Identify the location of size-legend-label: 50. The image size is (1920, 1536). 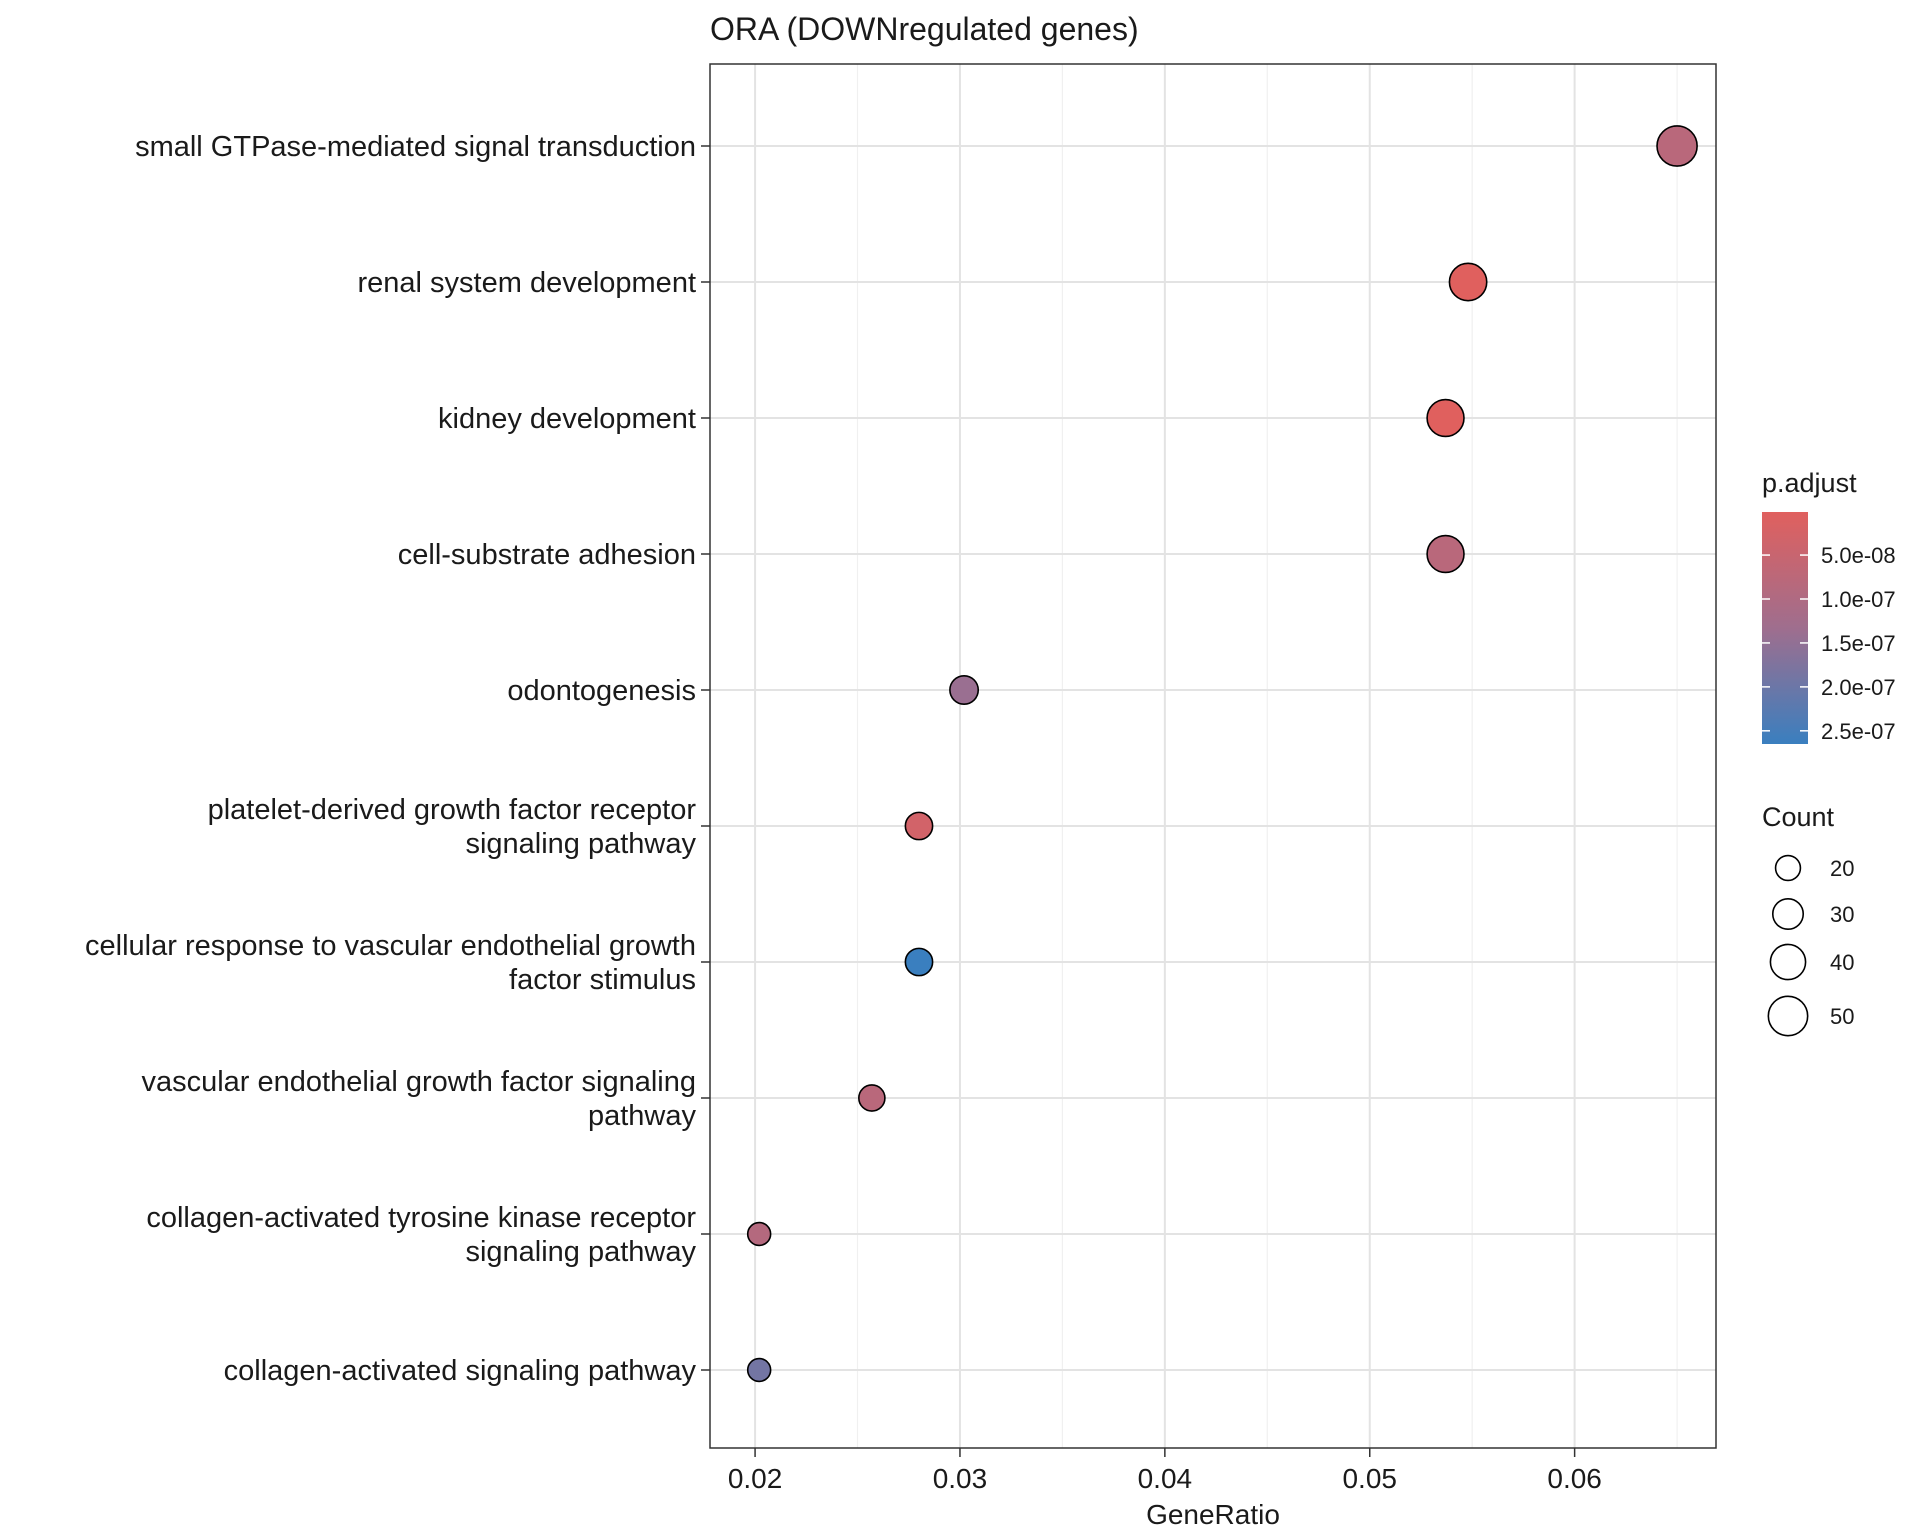
(1842, 1016).